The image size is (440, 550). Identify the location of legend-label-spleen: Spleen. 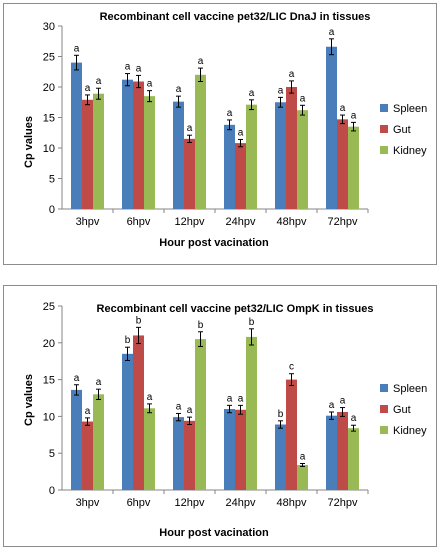
(410, 389).